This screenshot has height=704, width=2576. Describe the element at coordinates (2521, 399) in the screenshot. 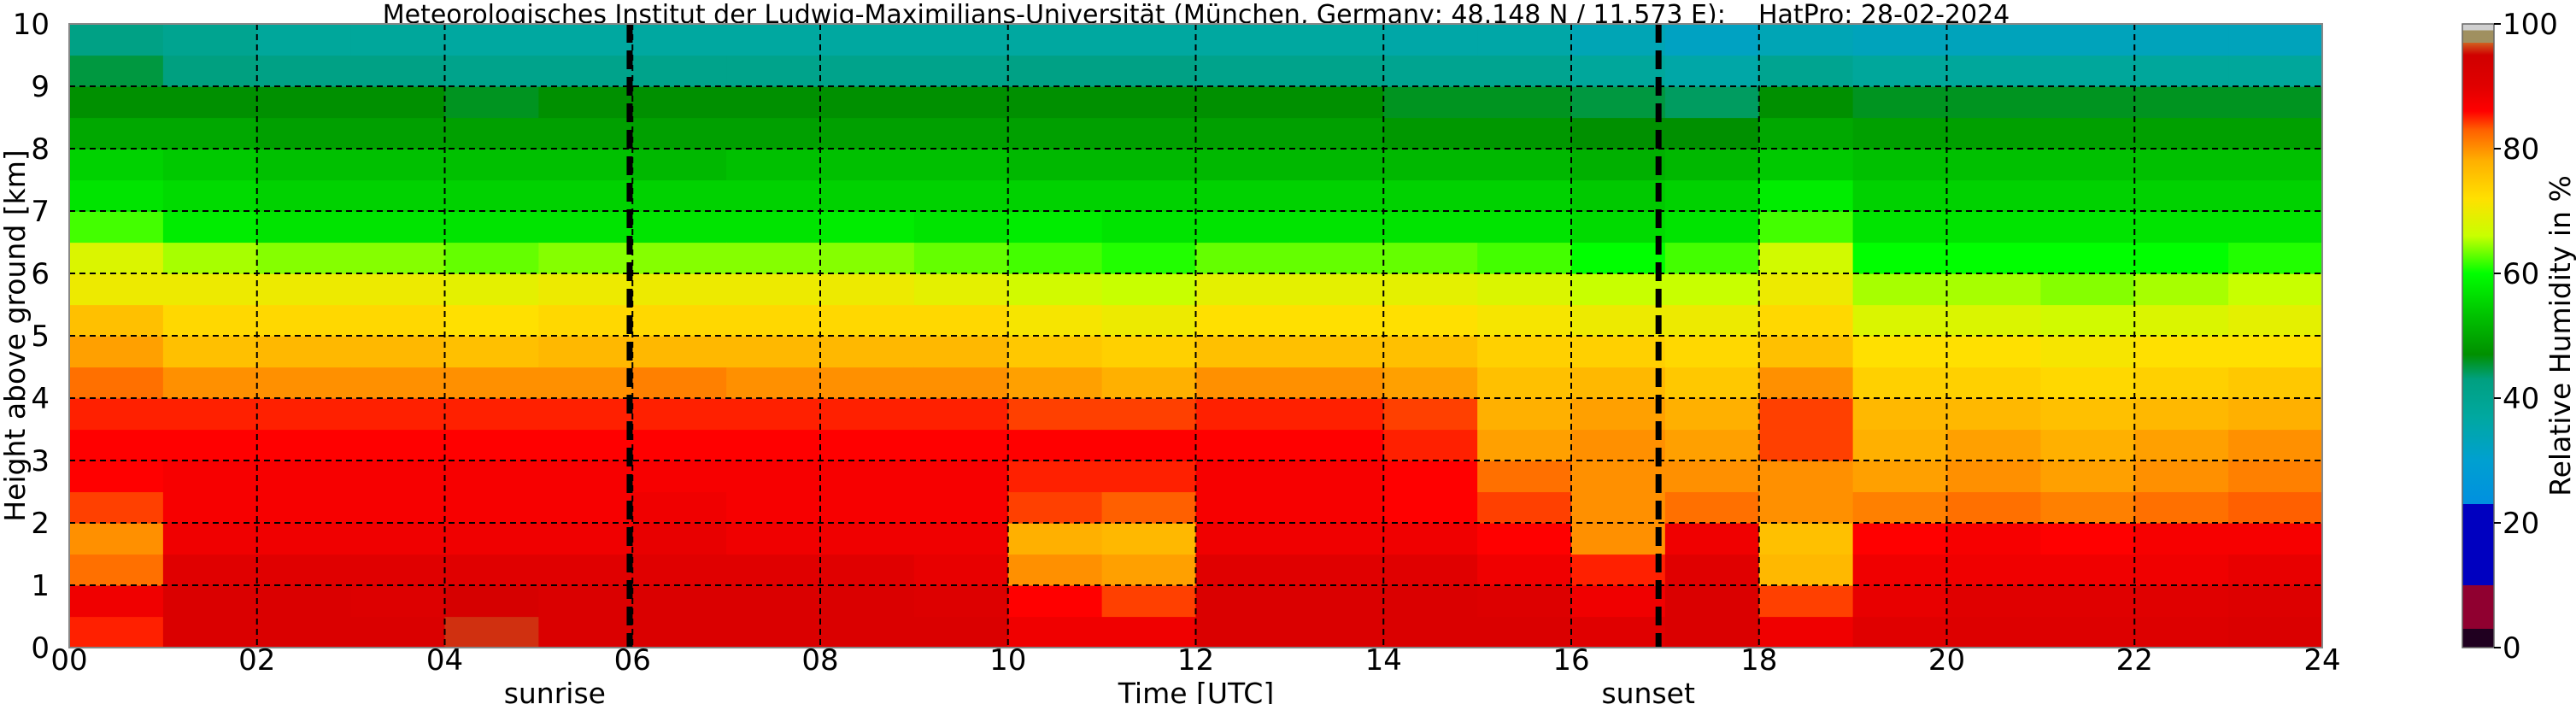

I see `colorbar-tick-label: 40` at that location.